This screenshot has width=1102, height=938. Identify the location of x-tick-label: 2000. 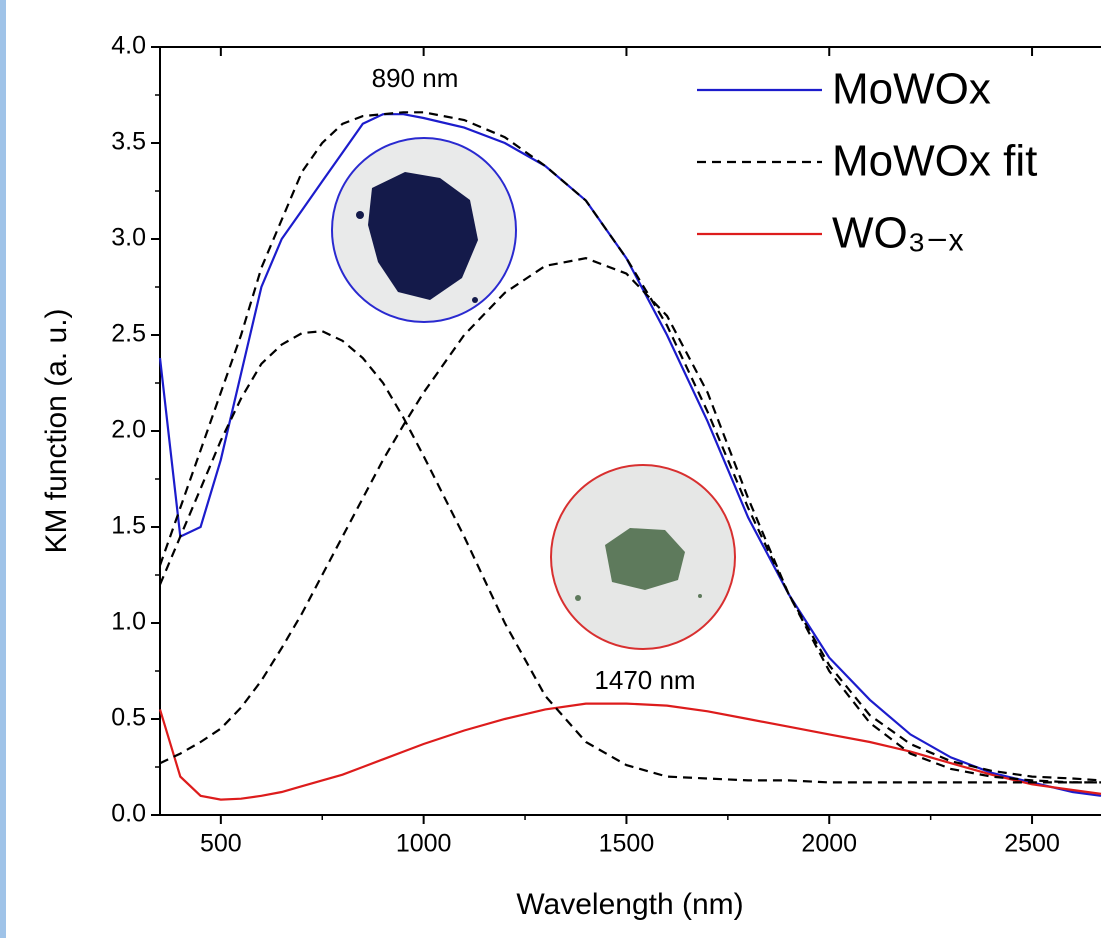
(829, 844).